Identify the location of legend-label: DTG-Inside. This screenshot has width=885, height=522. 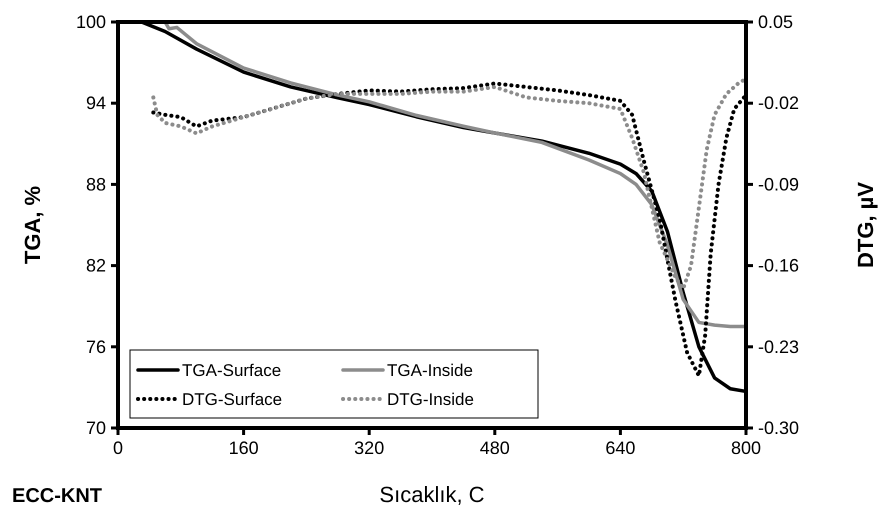
(430, 399).